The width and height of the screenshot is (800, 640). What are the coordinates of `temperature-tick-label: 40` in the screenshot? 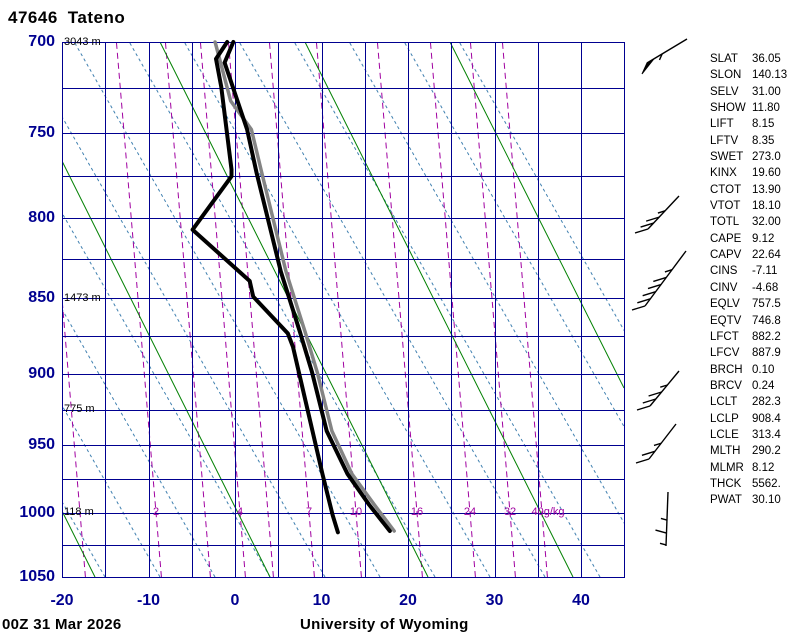 It's located at (581, 600).